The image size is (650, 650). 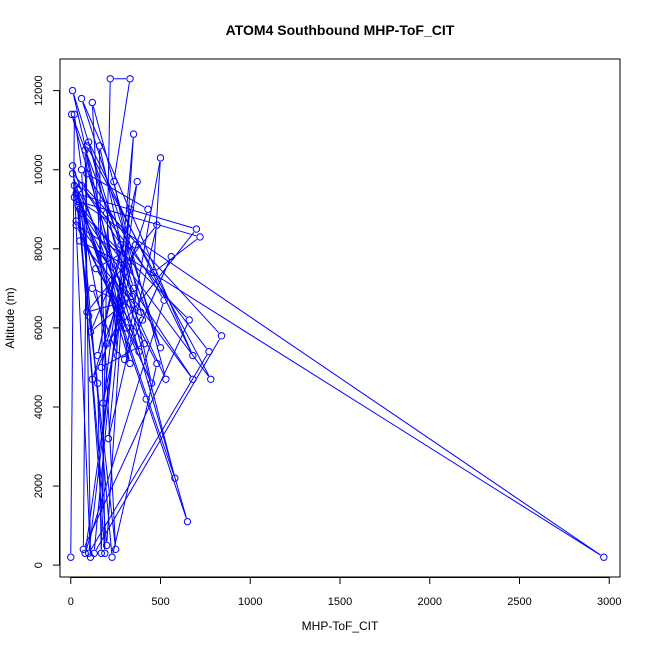 I want to click on x-axis: 0 500 1000 1500 2000 2500 3000, so click(x=344, y=592).